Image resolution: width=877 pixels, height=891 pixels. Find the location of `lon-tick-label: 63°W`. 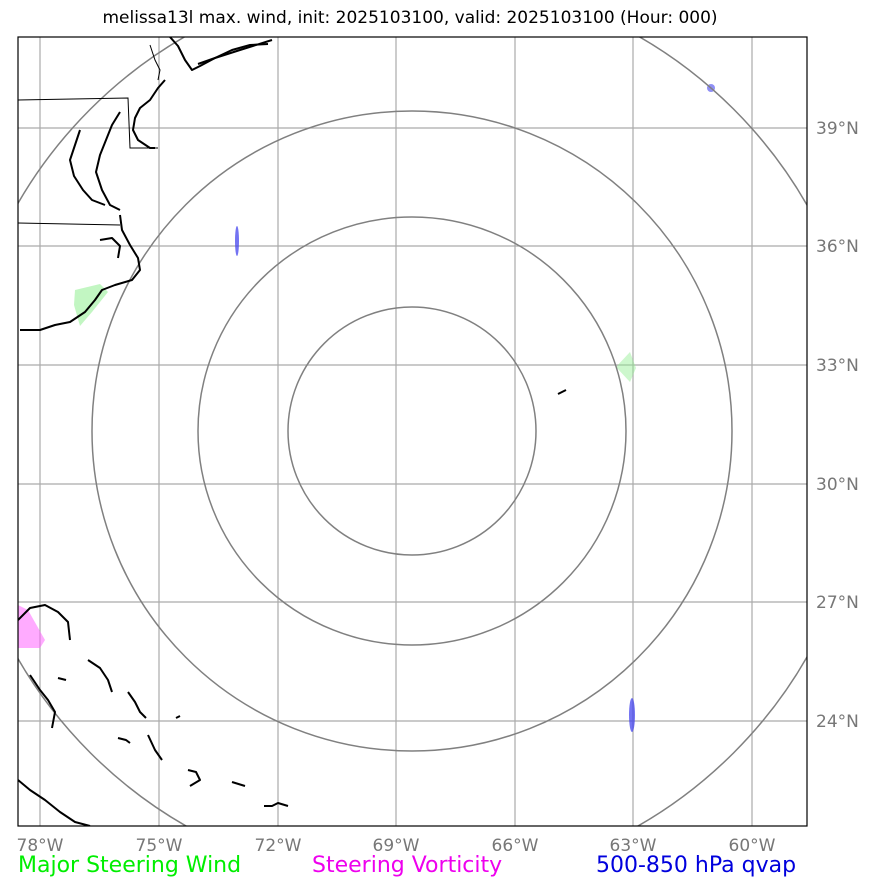

lon-tick-label: 63°W is located at coordinates (633, 846).